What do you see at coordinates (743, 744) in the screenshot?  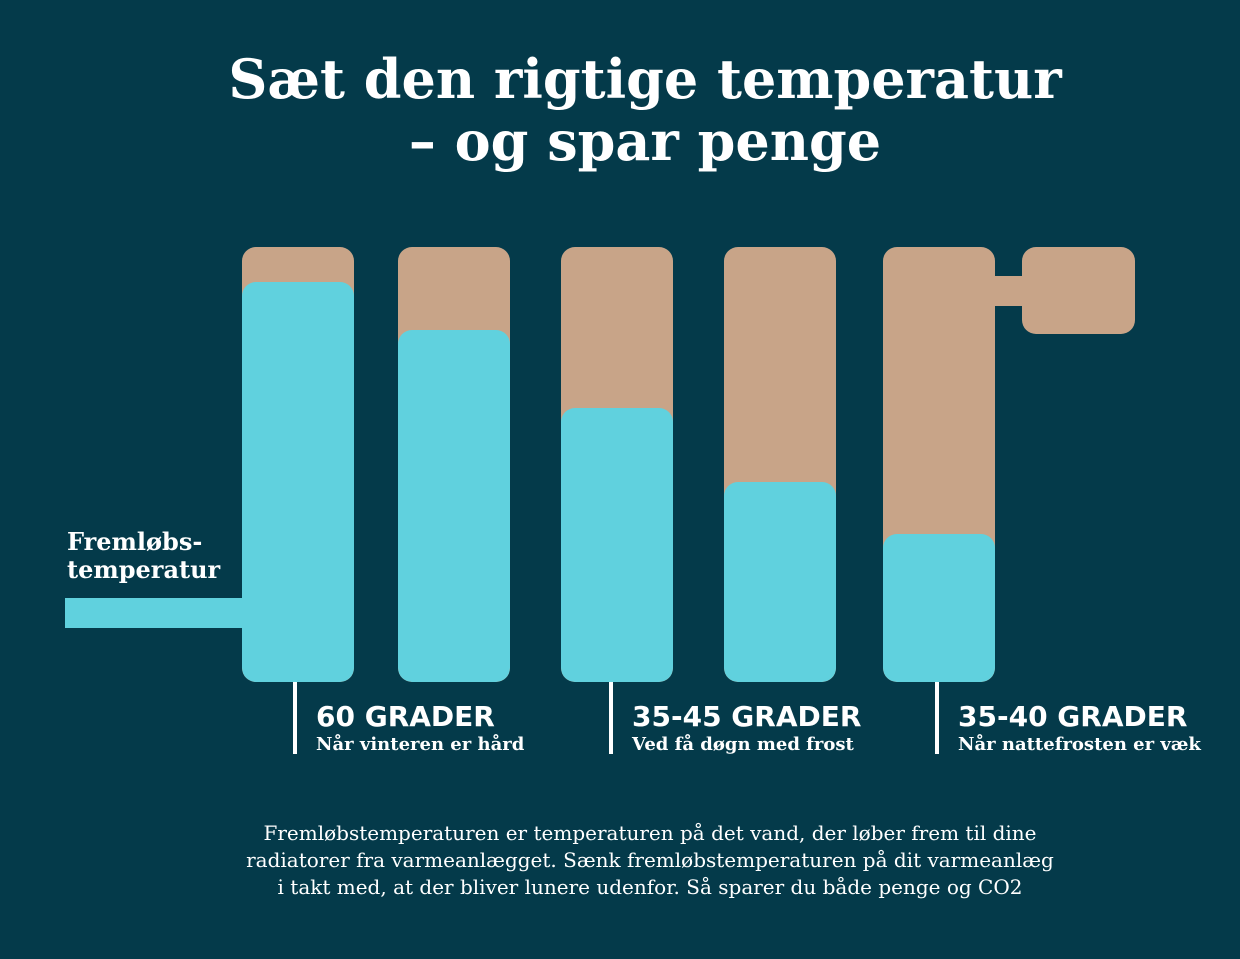 I see `setting-subtitle: Ved få døgn med frost` at bounding box center [743, 744].